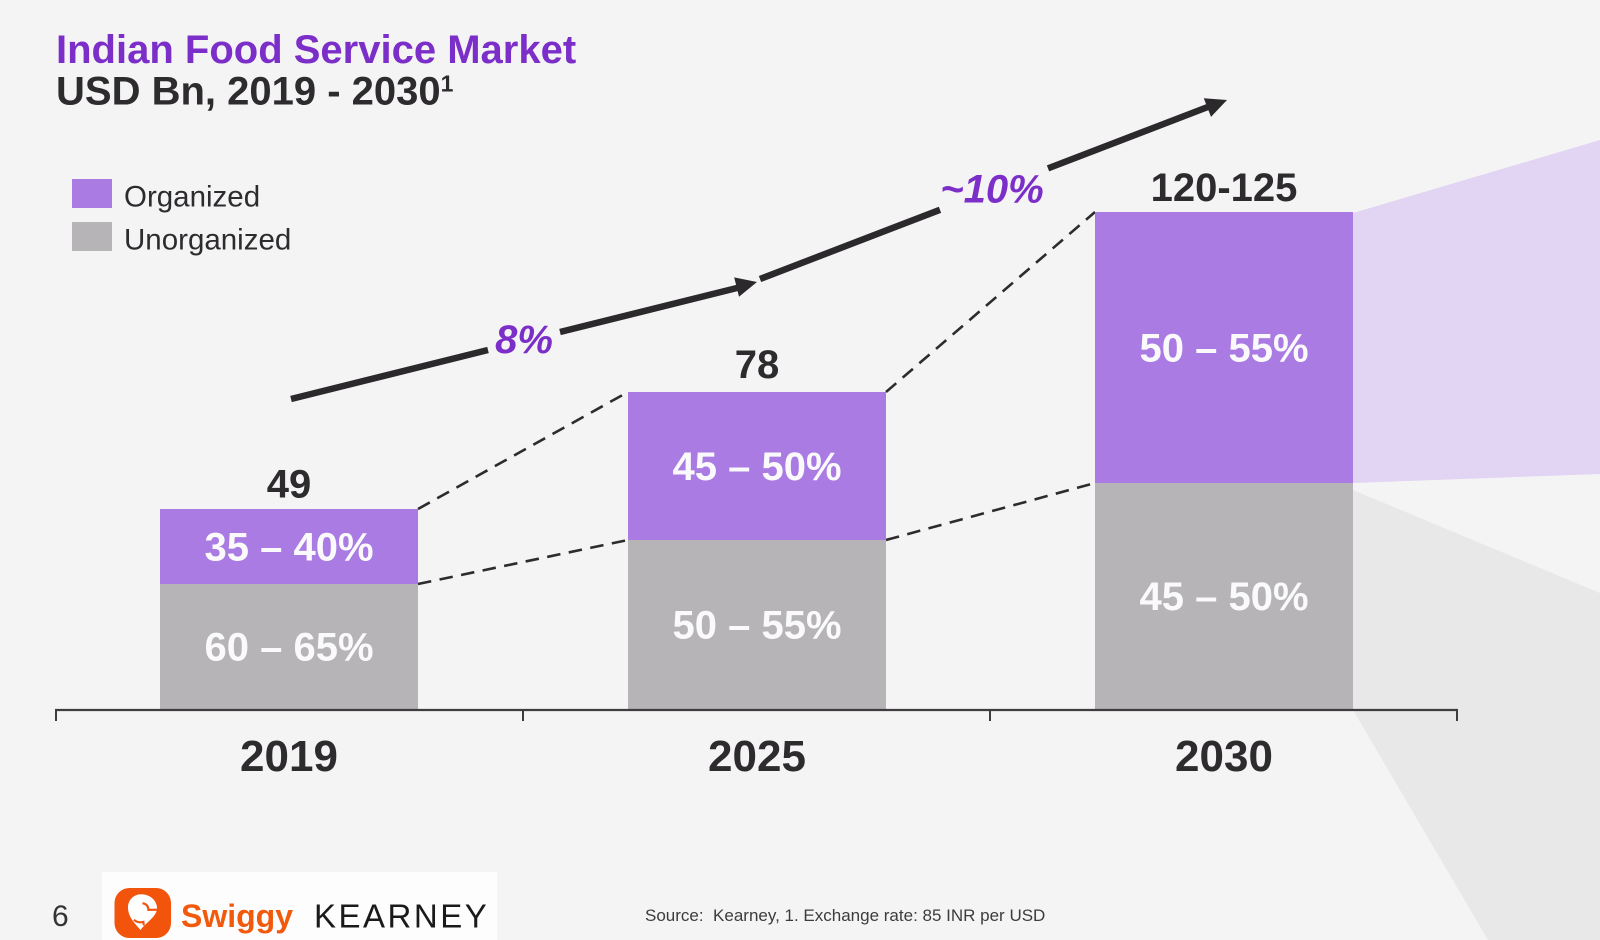 The image size is (1600, 940). Describe the element at coordinates (524, 340) in the screenshot. I see `svg-text: 8%` at that location.